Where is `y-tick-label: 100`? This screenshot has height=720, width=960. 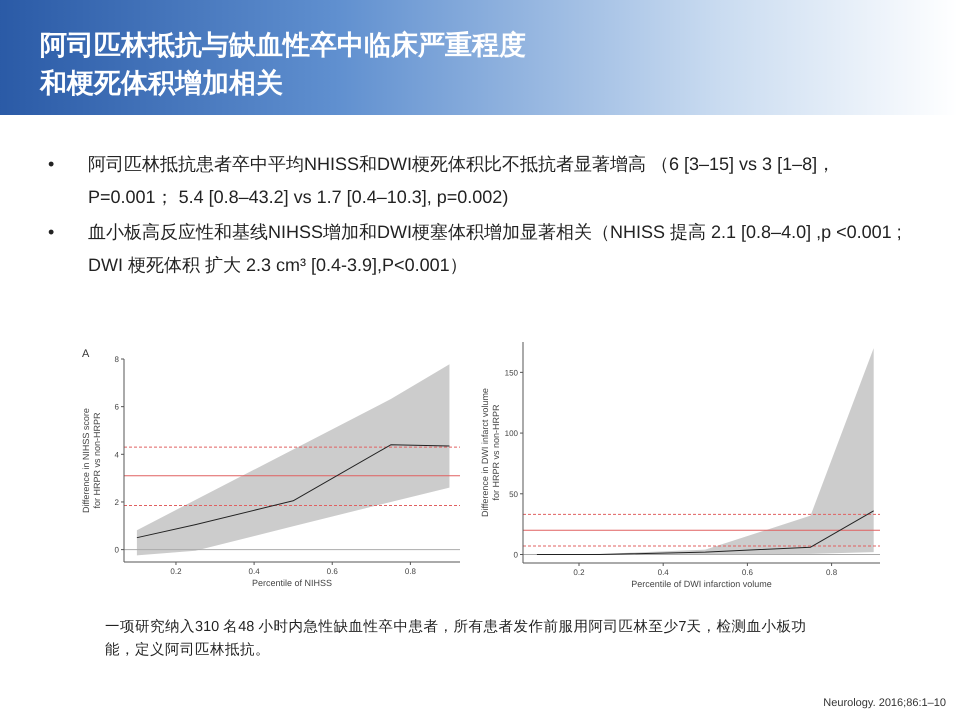
y-tick-label: 100 is located at coordinates (511, 433).